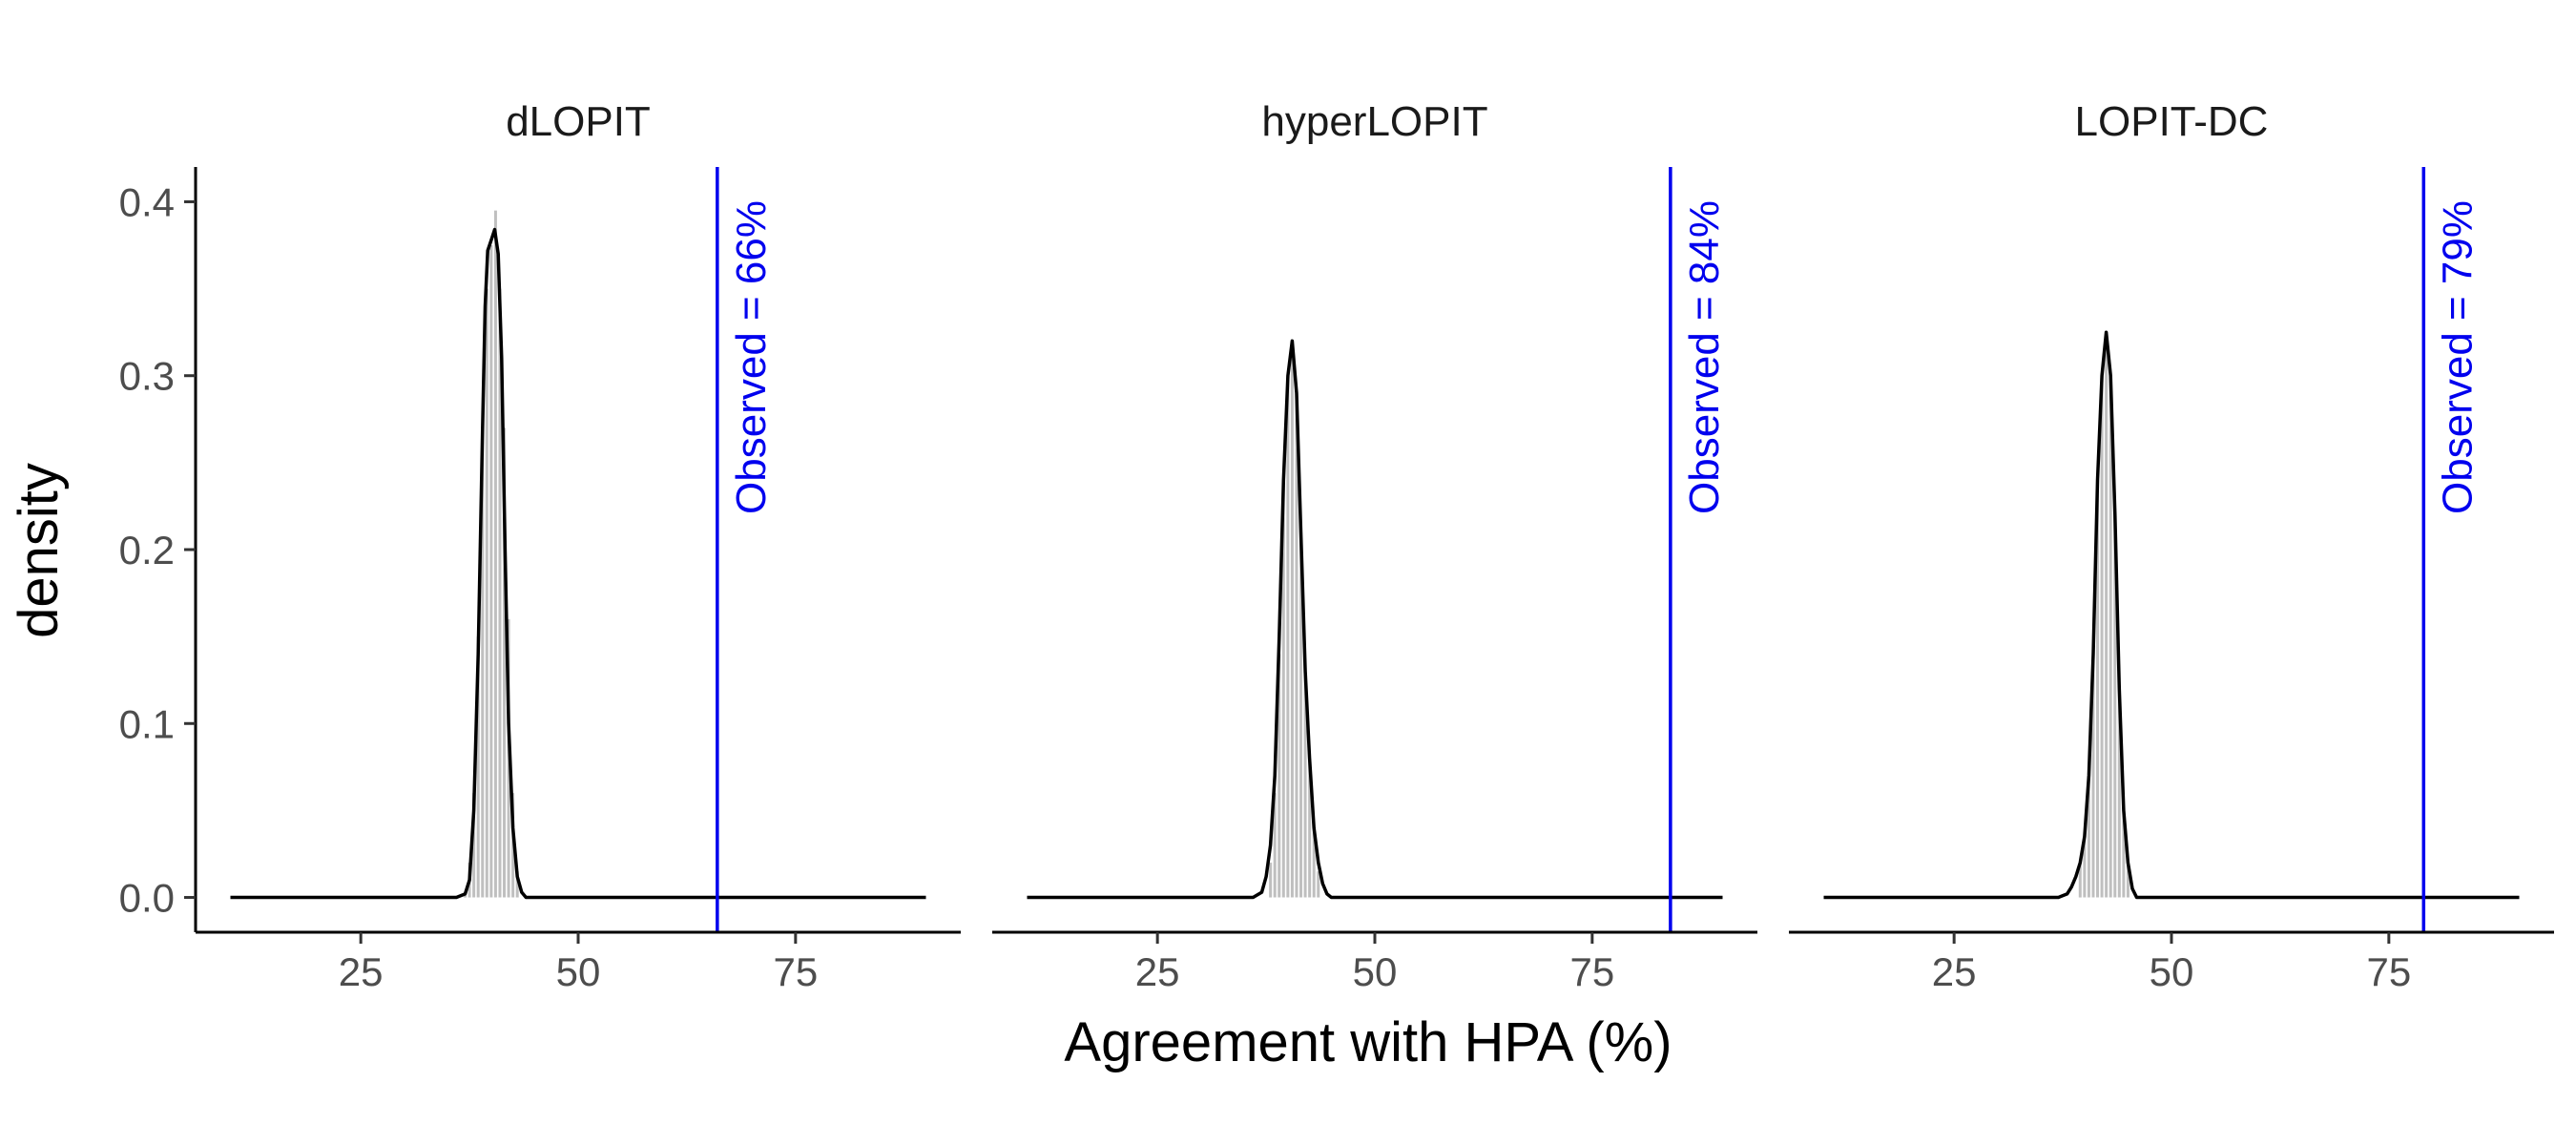 This screenshot has width=2576, height=1145. I want to click on observed-label: Observed = 84%, so click(1704, 357).